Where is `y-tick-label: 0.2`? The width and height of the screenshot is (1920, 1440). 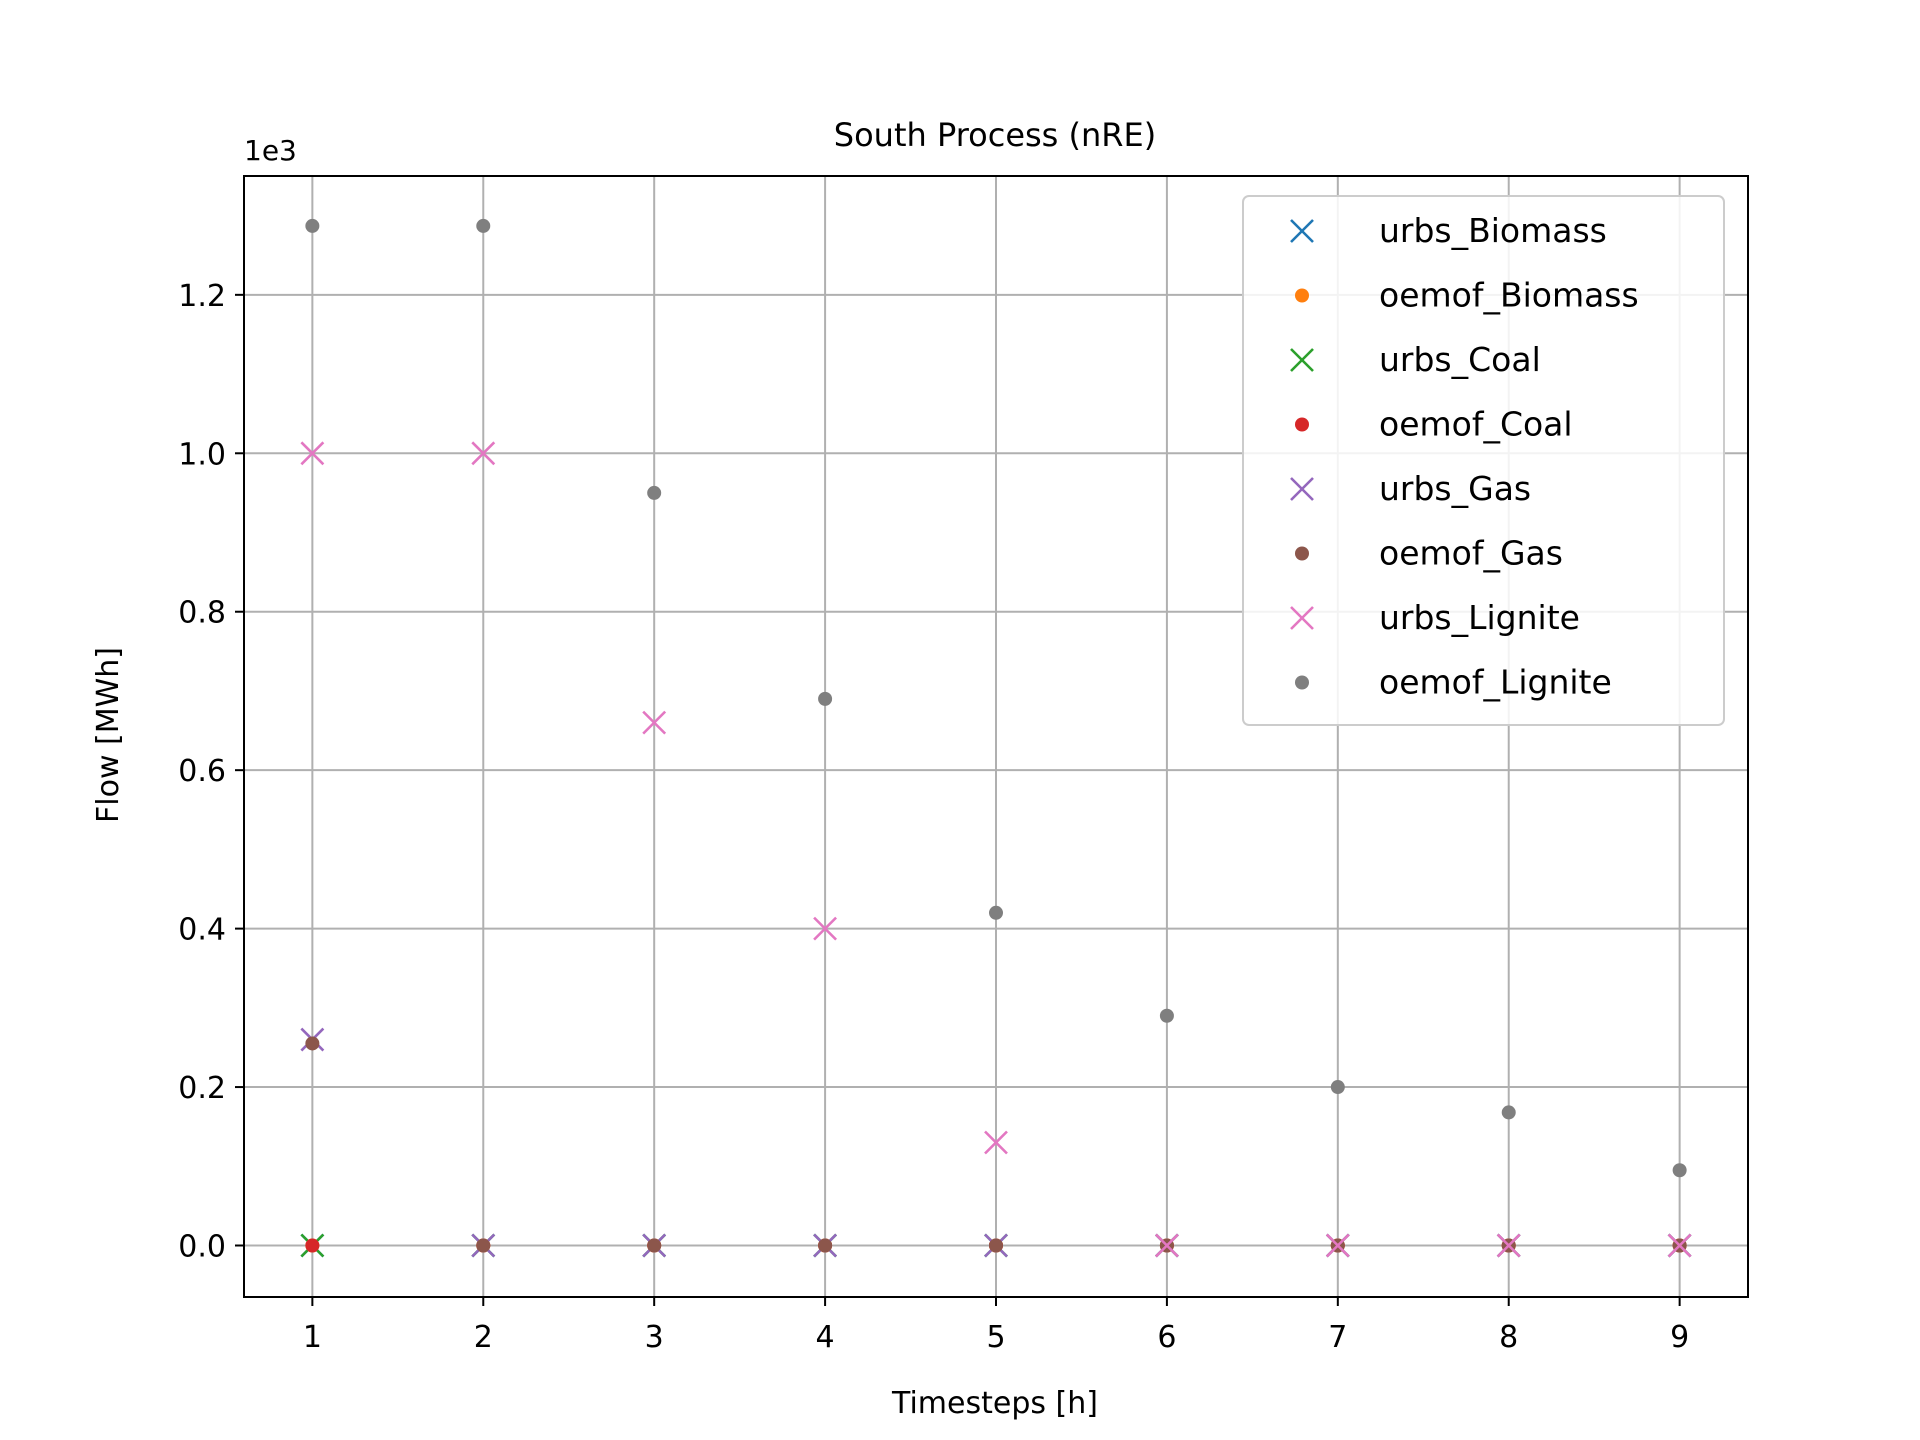
y-tick-label: 0.2 is located at coordinates (202, 1088).